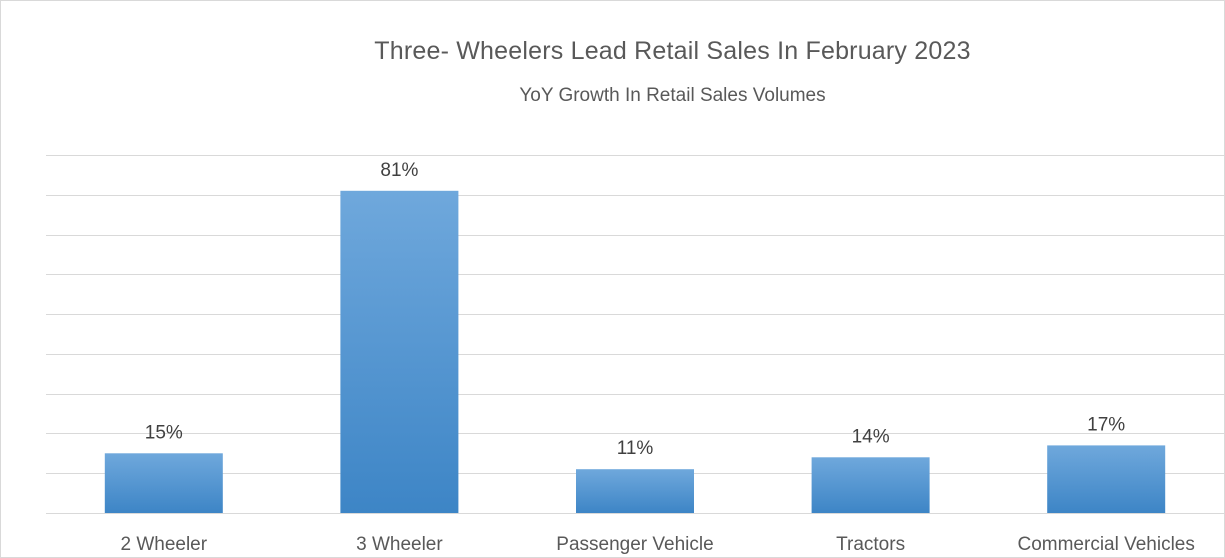 The height and width of the screenshot is (558, 1225). Describe the element at coordinates (871, 436) in the screenshot. I see `data-label: 14%` at that location.